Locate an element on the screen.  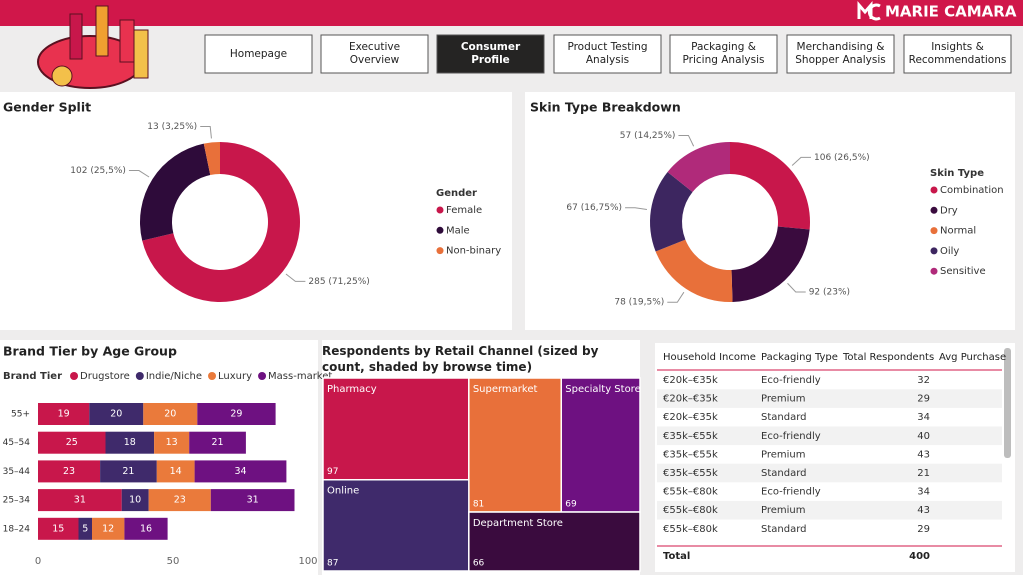
nav-label-box: Merchandising & Shopper Analysis is located at coordinates (840, 54).